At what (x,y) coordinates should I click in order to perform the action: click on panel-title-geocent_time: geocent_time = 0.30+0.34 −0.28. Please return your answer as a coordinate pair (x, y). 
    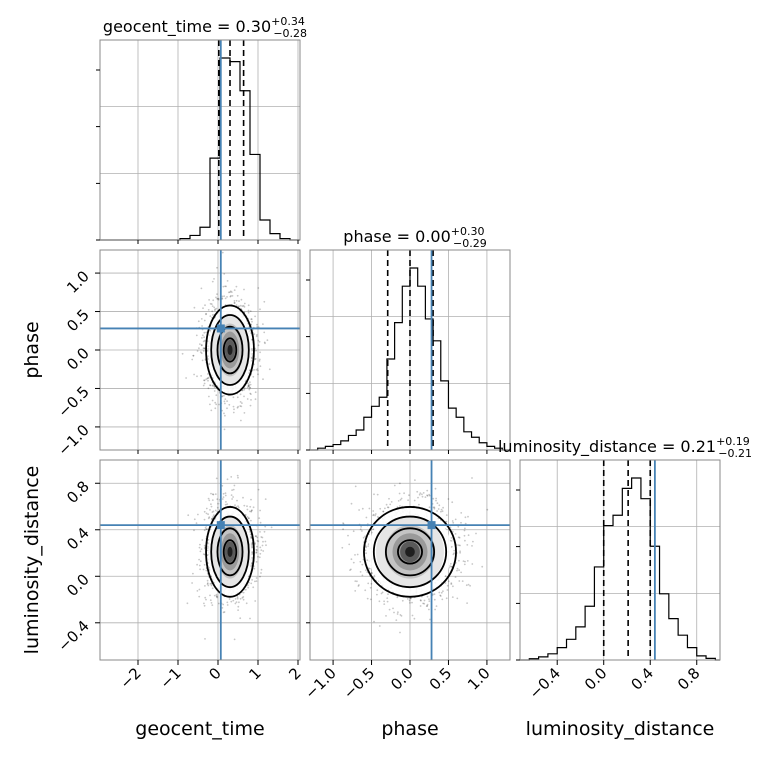
    Looking at the image, I should click on (205, 27).